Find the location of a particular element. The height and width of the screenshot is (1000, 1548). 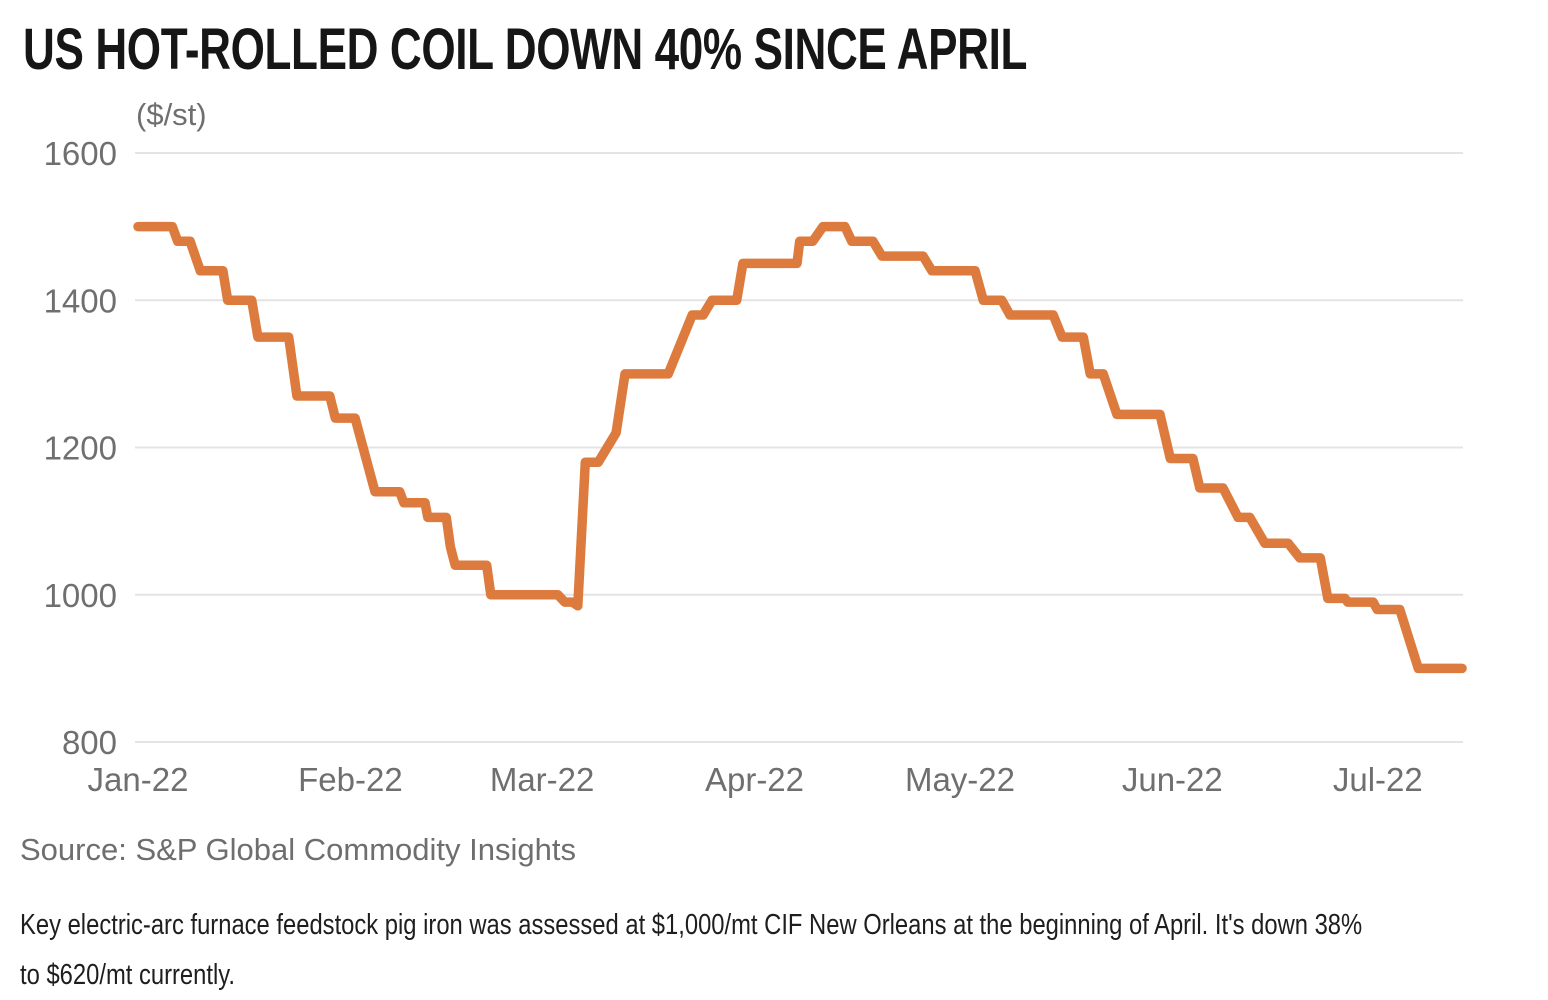

y-tick-label: 1600 is located at coordinates (80, 153).